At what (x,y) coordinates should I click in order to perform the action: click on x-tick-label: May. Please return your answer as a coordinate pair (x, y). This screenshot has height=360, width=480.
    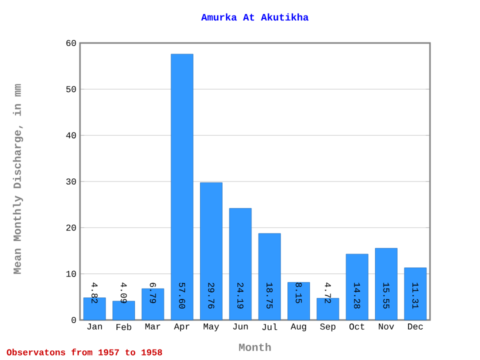
    Looking at the image, I should click on (212, 328).